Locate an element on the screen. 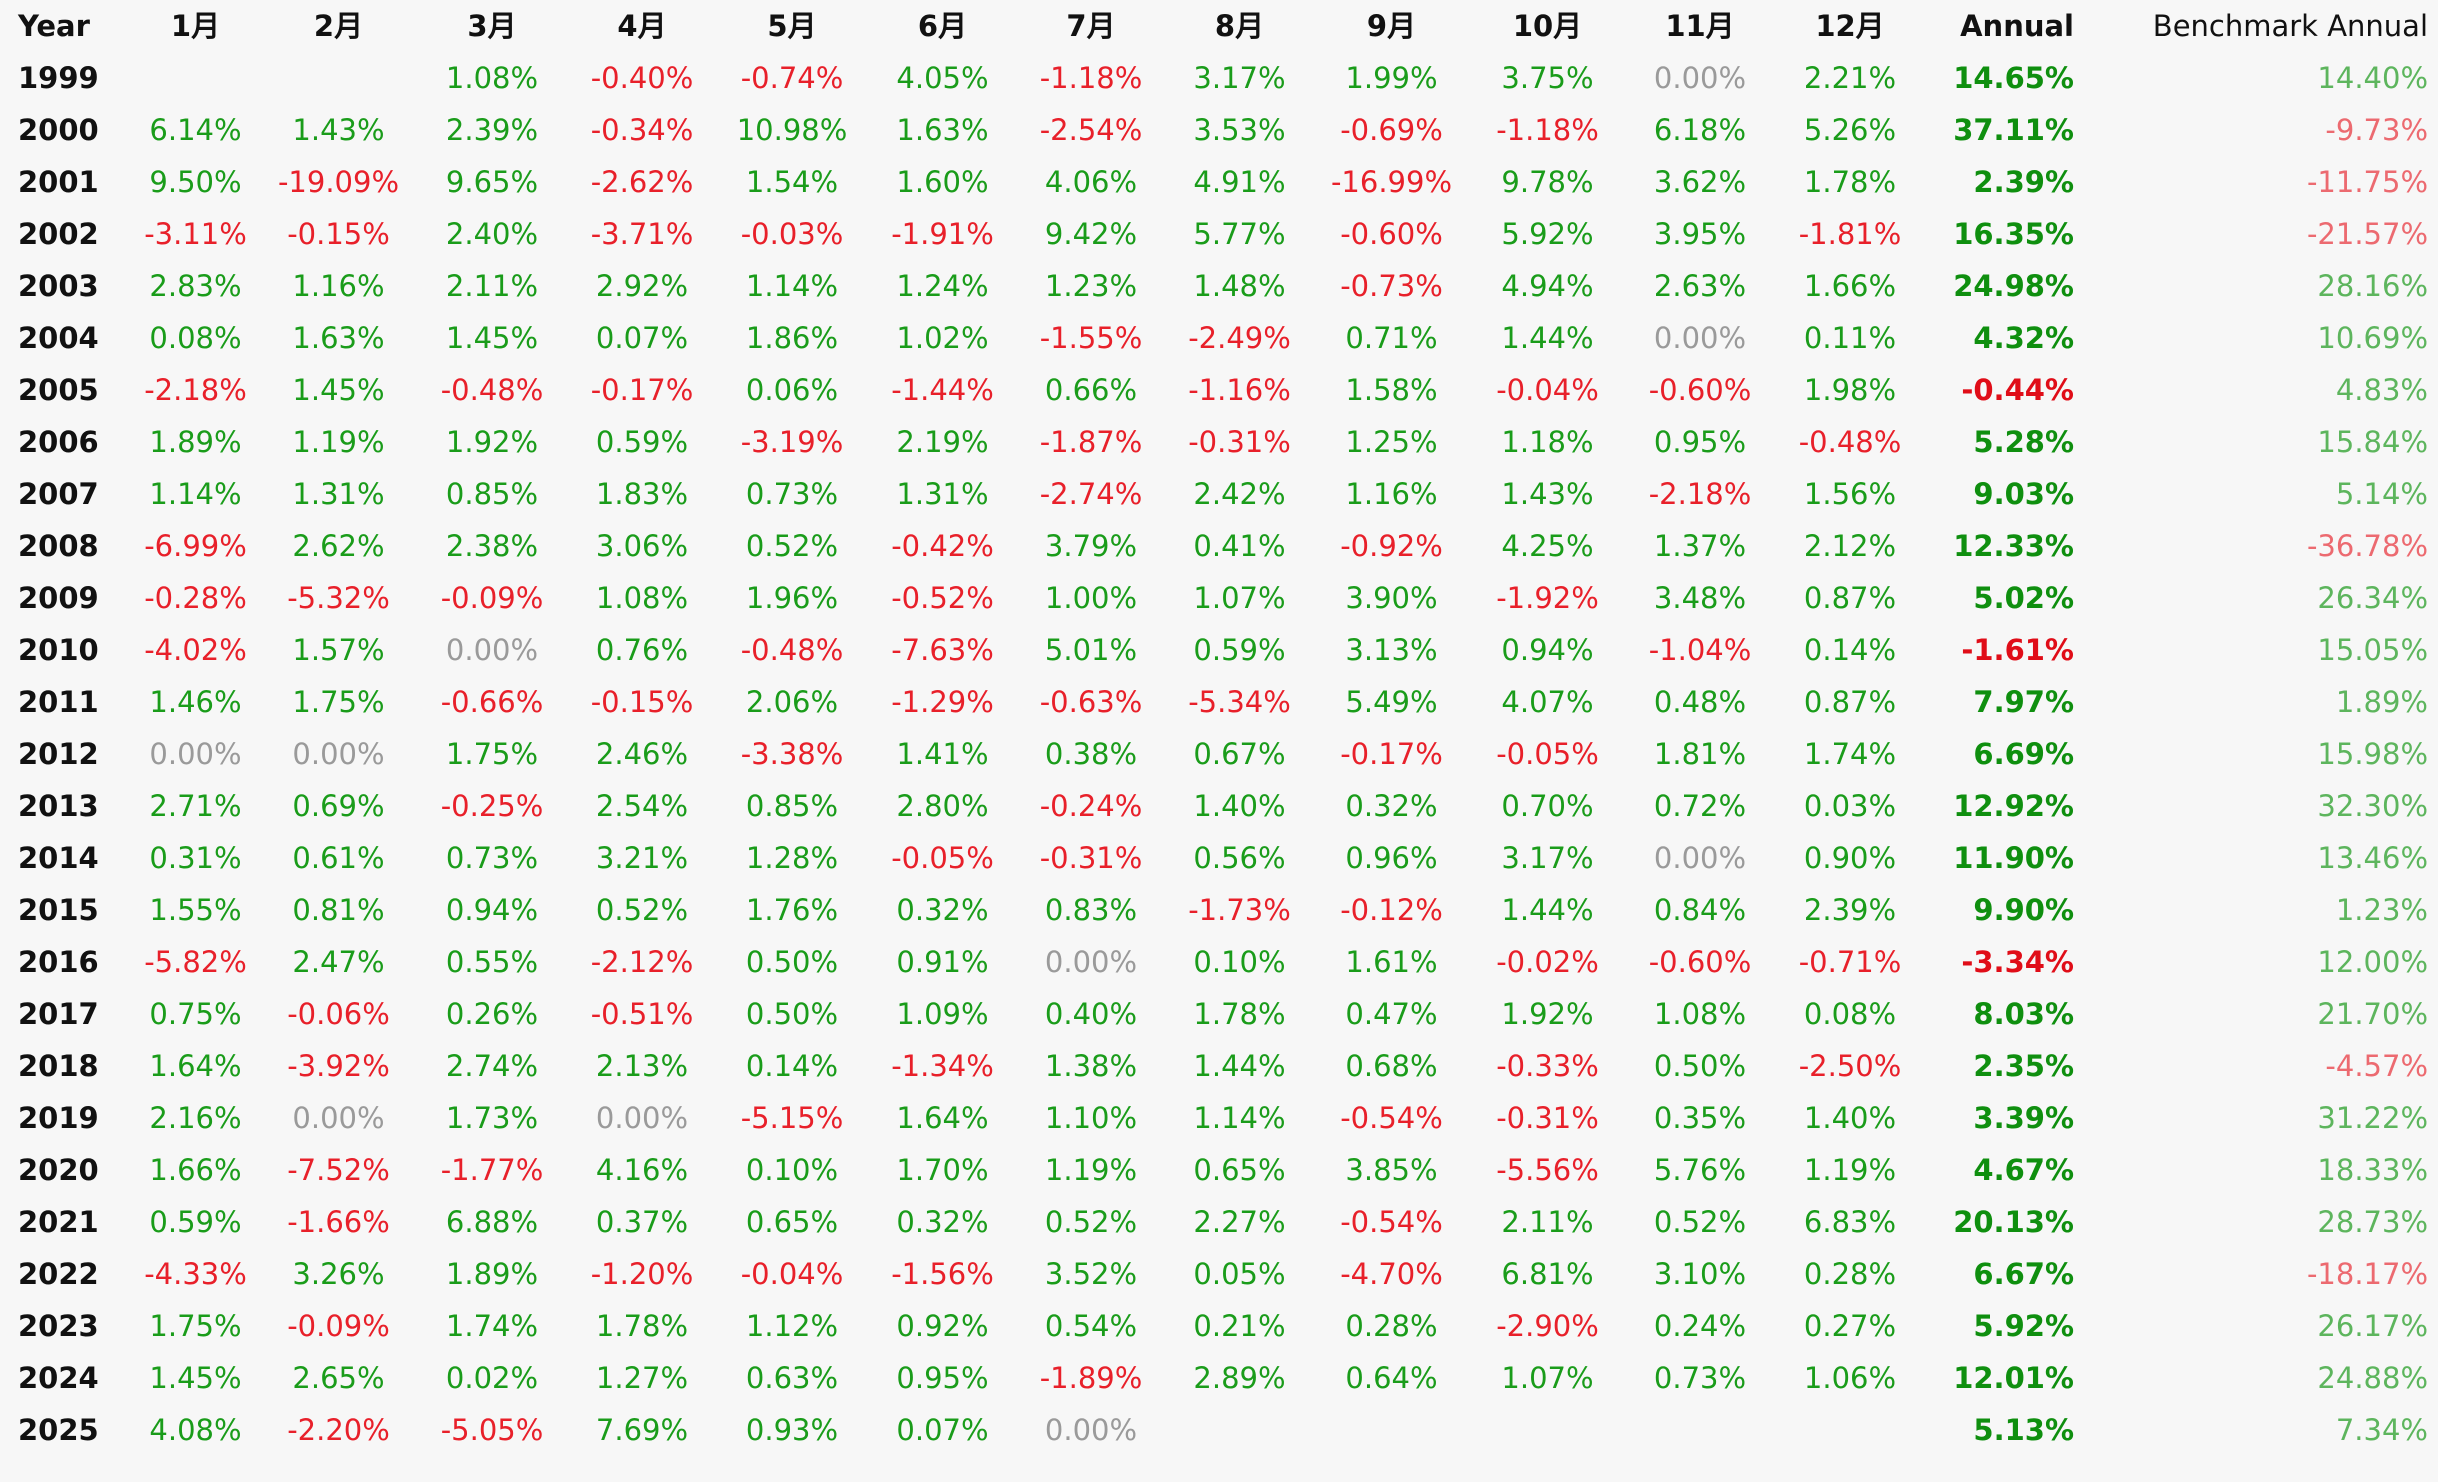 The image size is (2438, 1482). monthly-return-cell: 1.55% is located at coordinates (195, 910).